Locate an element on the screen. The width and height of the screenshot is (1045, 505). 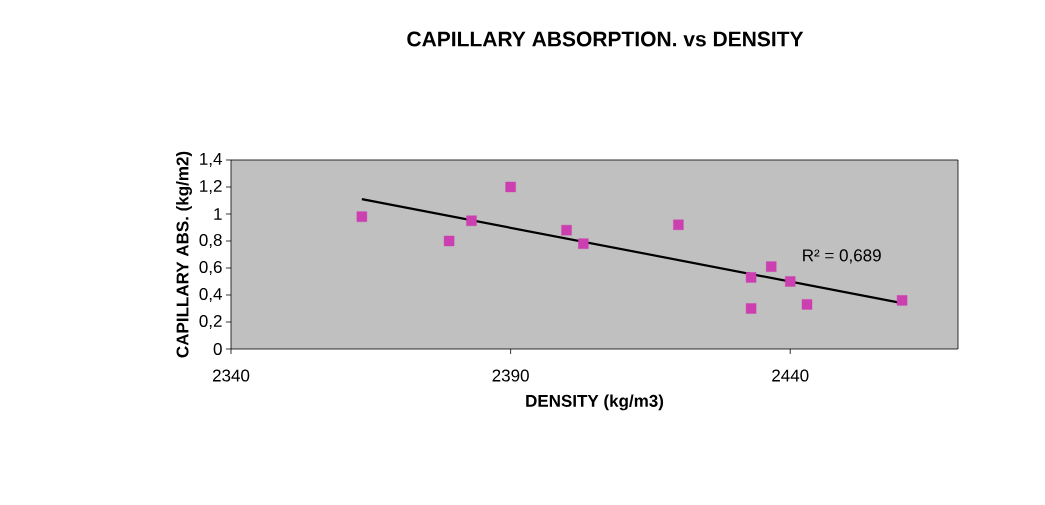
x-tick-label: 2440 is located at coordinates (790, 375).